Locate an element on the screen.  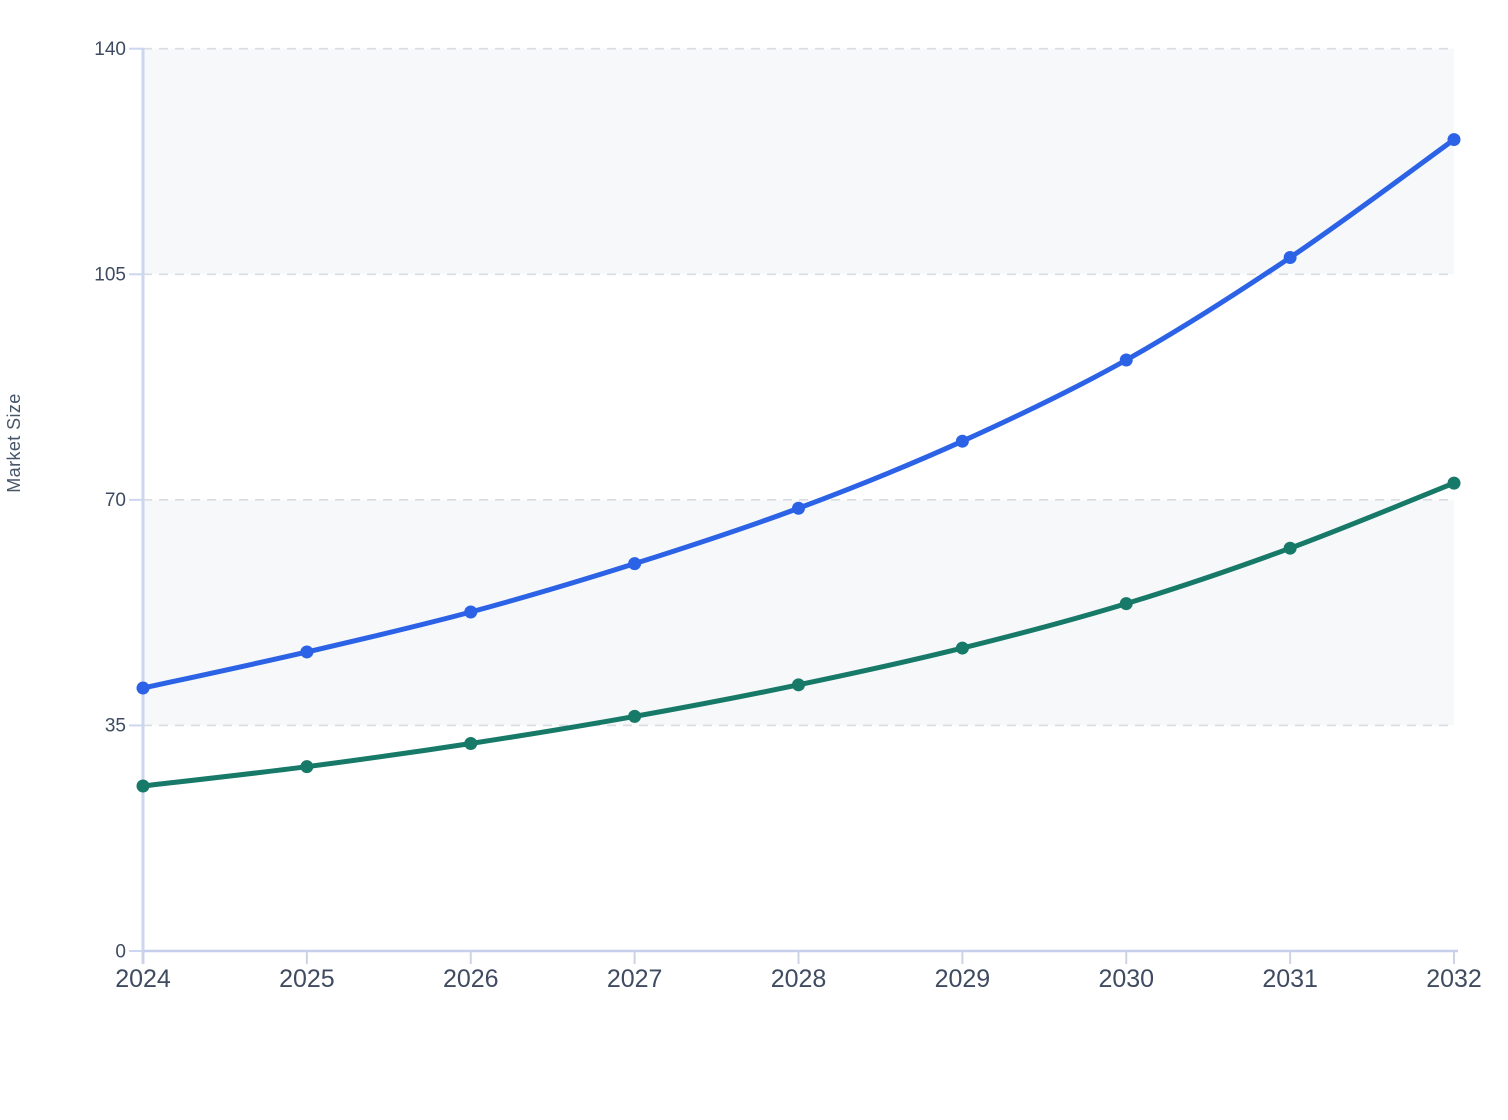
y-tick-label: 105 is located at coordinates (110, 275).